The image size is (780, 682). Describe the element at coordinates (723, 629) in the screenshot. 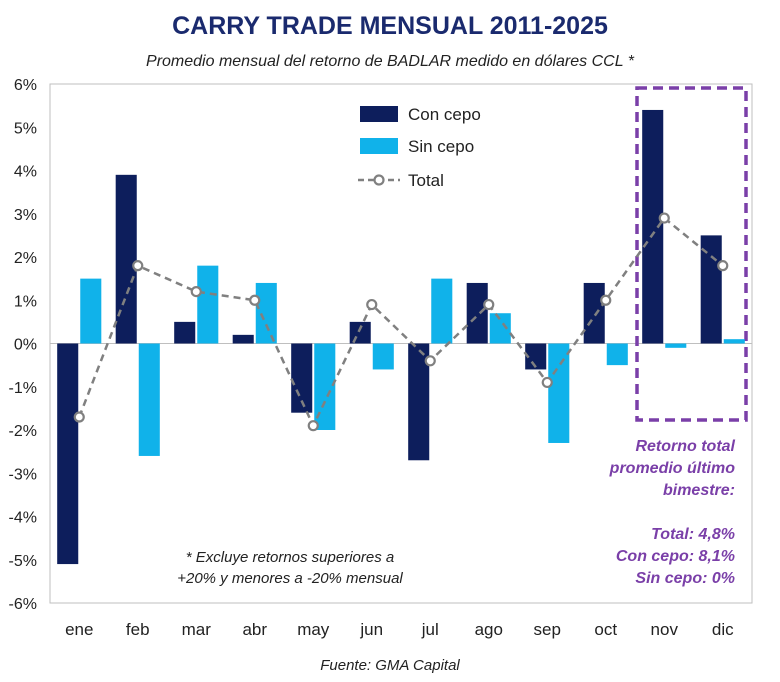

I see `x-tick-label: dic` at that location.